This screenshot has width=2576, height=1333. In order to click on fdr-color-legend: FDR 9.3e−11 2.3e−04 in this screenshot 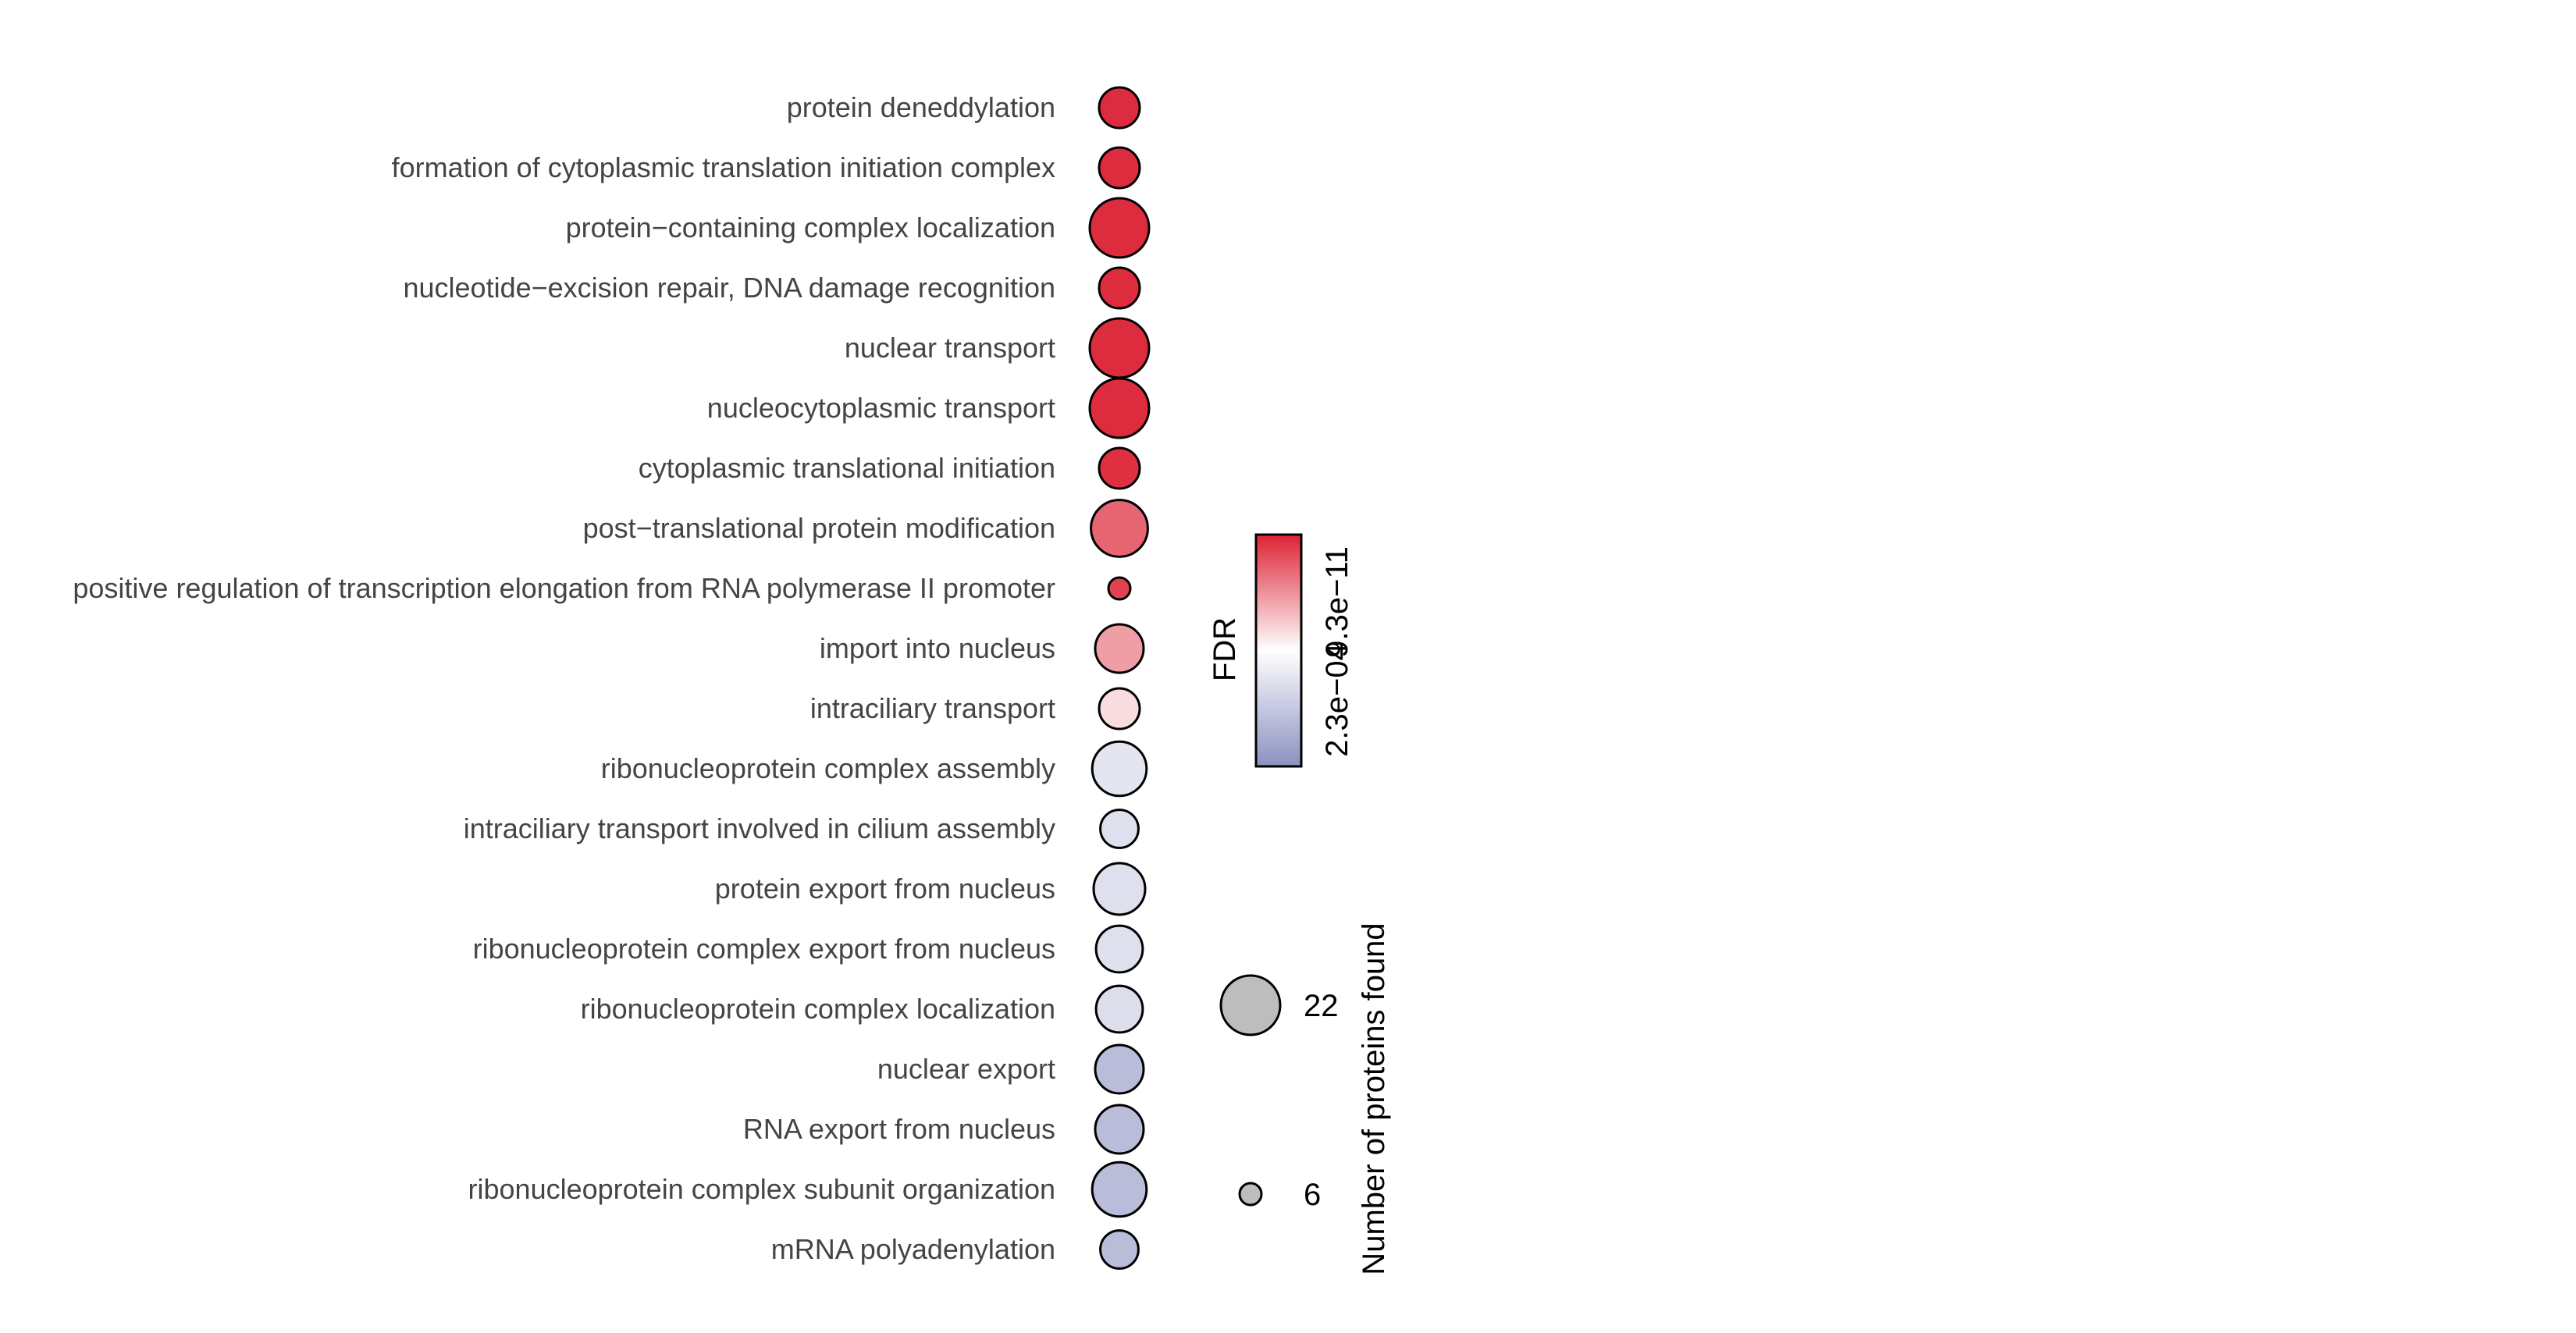, I will do `click(1281, 650)`.